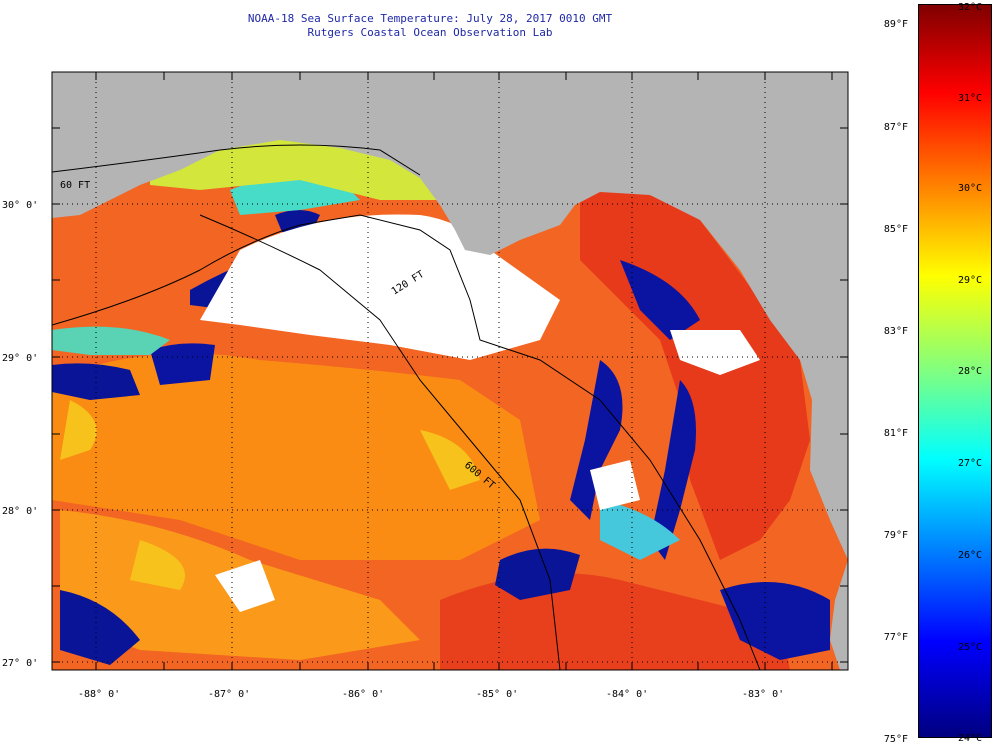 The image size is (1000, 754). Describe the element at coordinates (236, 160) in the screenshot. I see `contour-60ft` at that location.